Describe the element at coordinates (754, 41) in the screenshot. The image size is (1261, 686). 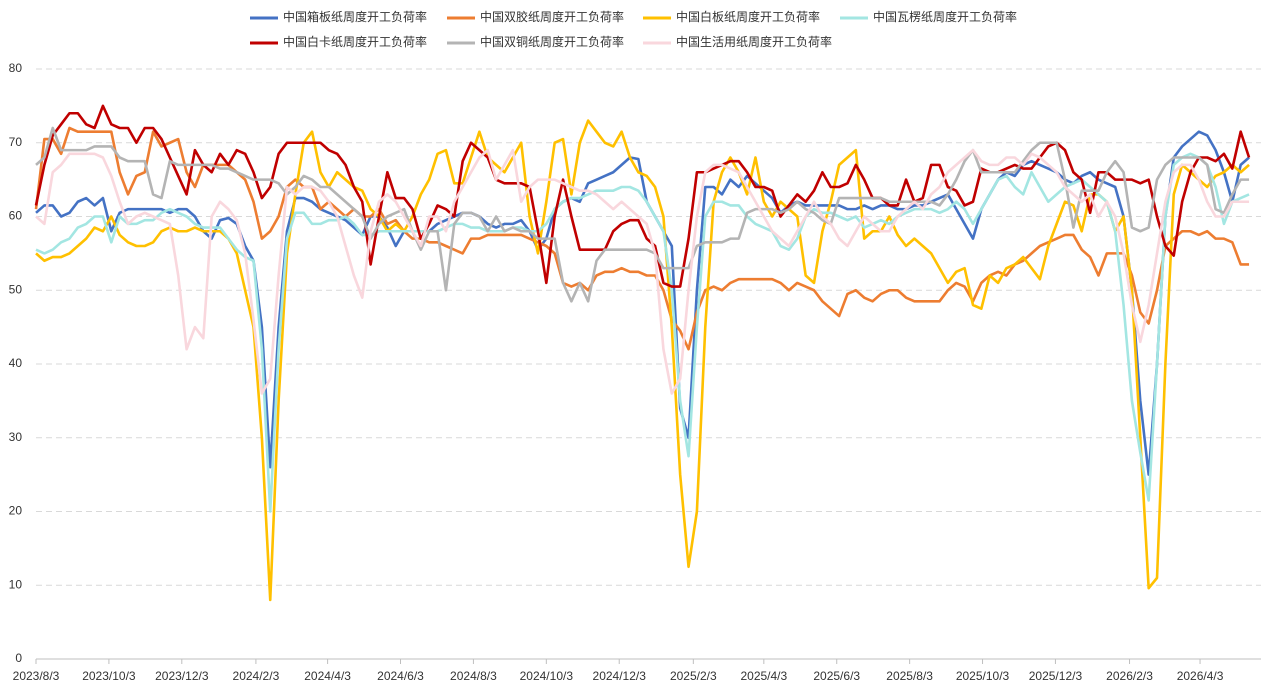
I see `legend-label: 中国生活用纸周度开工负荷率` at that location.